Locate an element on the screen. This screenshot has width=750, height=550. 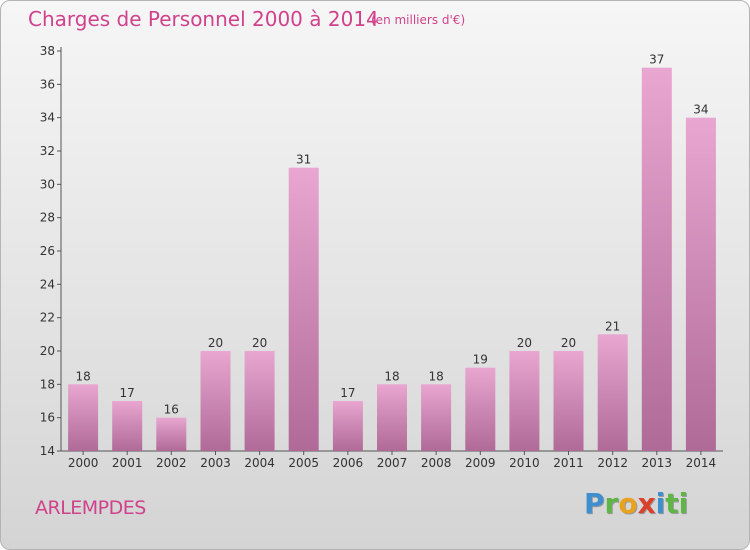
y-tick-label: 26 is located at coordinates (47, 251).